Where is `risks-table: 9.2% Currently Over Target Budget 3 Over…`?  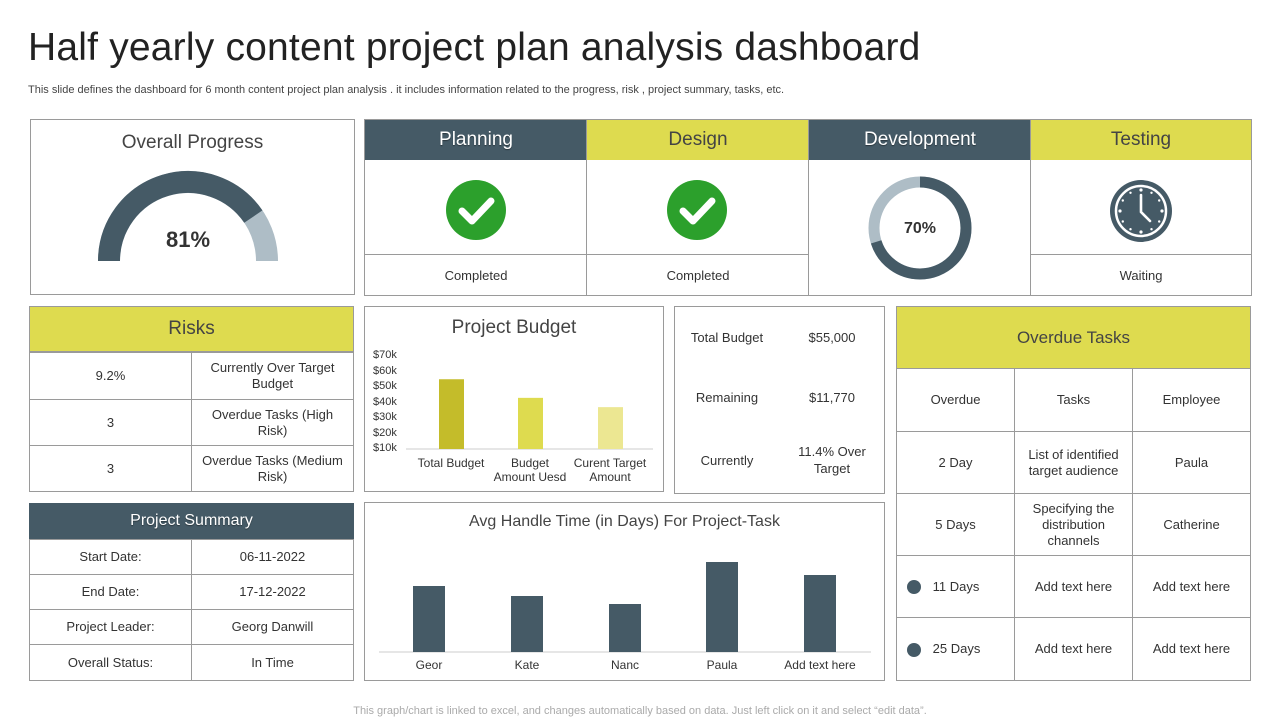
risks-table: 9.2% Currently Over Target Budget 3 Over… is located at coordinates (191, 422).